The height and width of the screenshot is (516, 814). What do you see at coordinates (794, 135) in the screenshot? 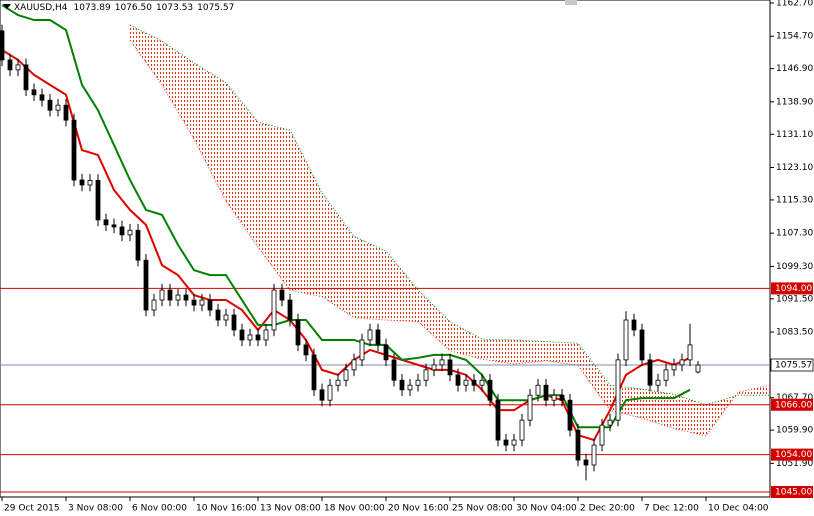
I see `y-tick-label: 1131.10` at bounding box center [794, 135].